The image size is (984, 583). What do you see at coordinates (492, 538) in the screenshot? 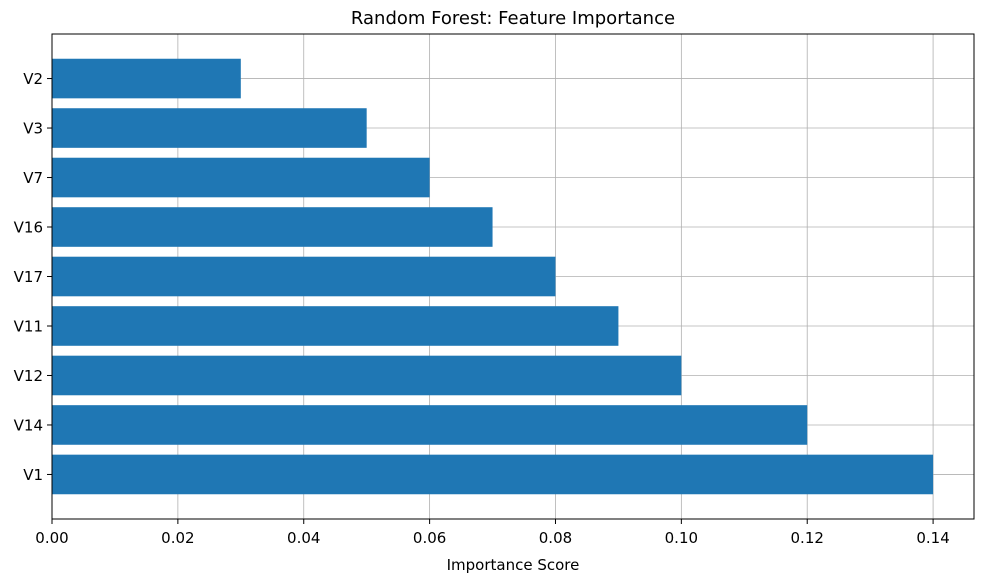
I see `x-tick-labels: 0.00 0.02 0.04 0.06 0.08 0.10 0.12 0.14` at bounding box center [492, 538].